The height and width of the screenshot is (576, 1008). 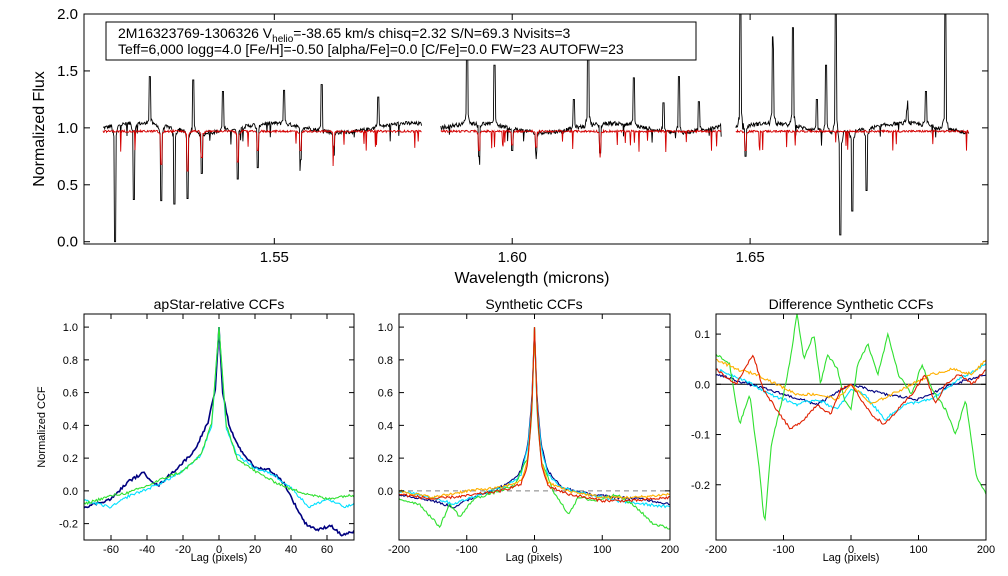 What do you see at coordinates (183, 550) in the screenshot?
I see `apstar-xtick-label: -20` at bounding box center [183, 550].